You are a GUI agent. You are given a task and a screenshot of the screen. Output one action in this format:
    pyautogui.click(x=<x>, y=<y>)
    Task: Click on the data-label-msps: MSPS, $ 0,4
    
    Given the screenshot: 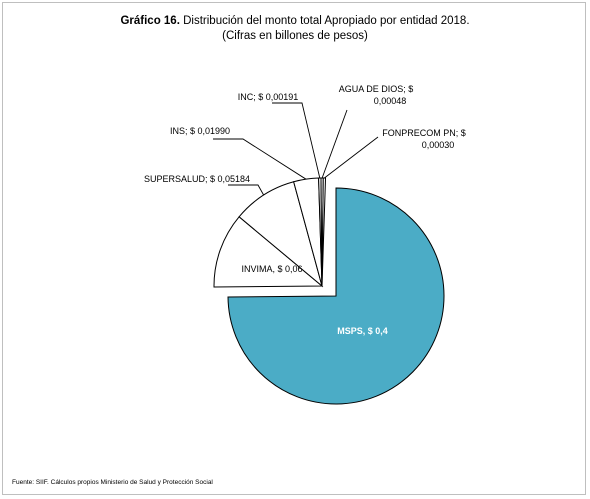 What is the action you would take?
    pyautogui.click(x=362, y=331)
    